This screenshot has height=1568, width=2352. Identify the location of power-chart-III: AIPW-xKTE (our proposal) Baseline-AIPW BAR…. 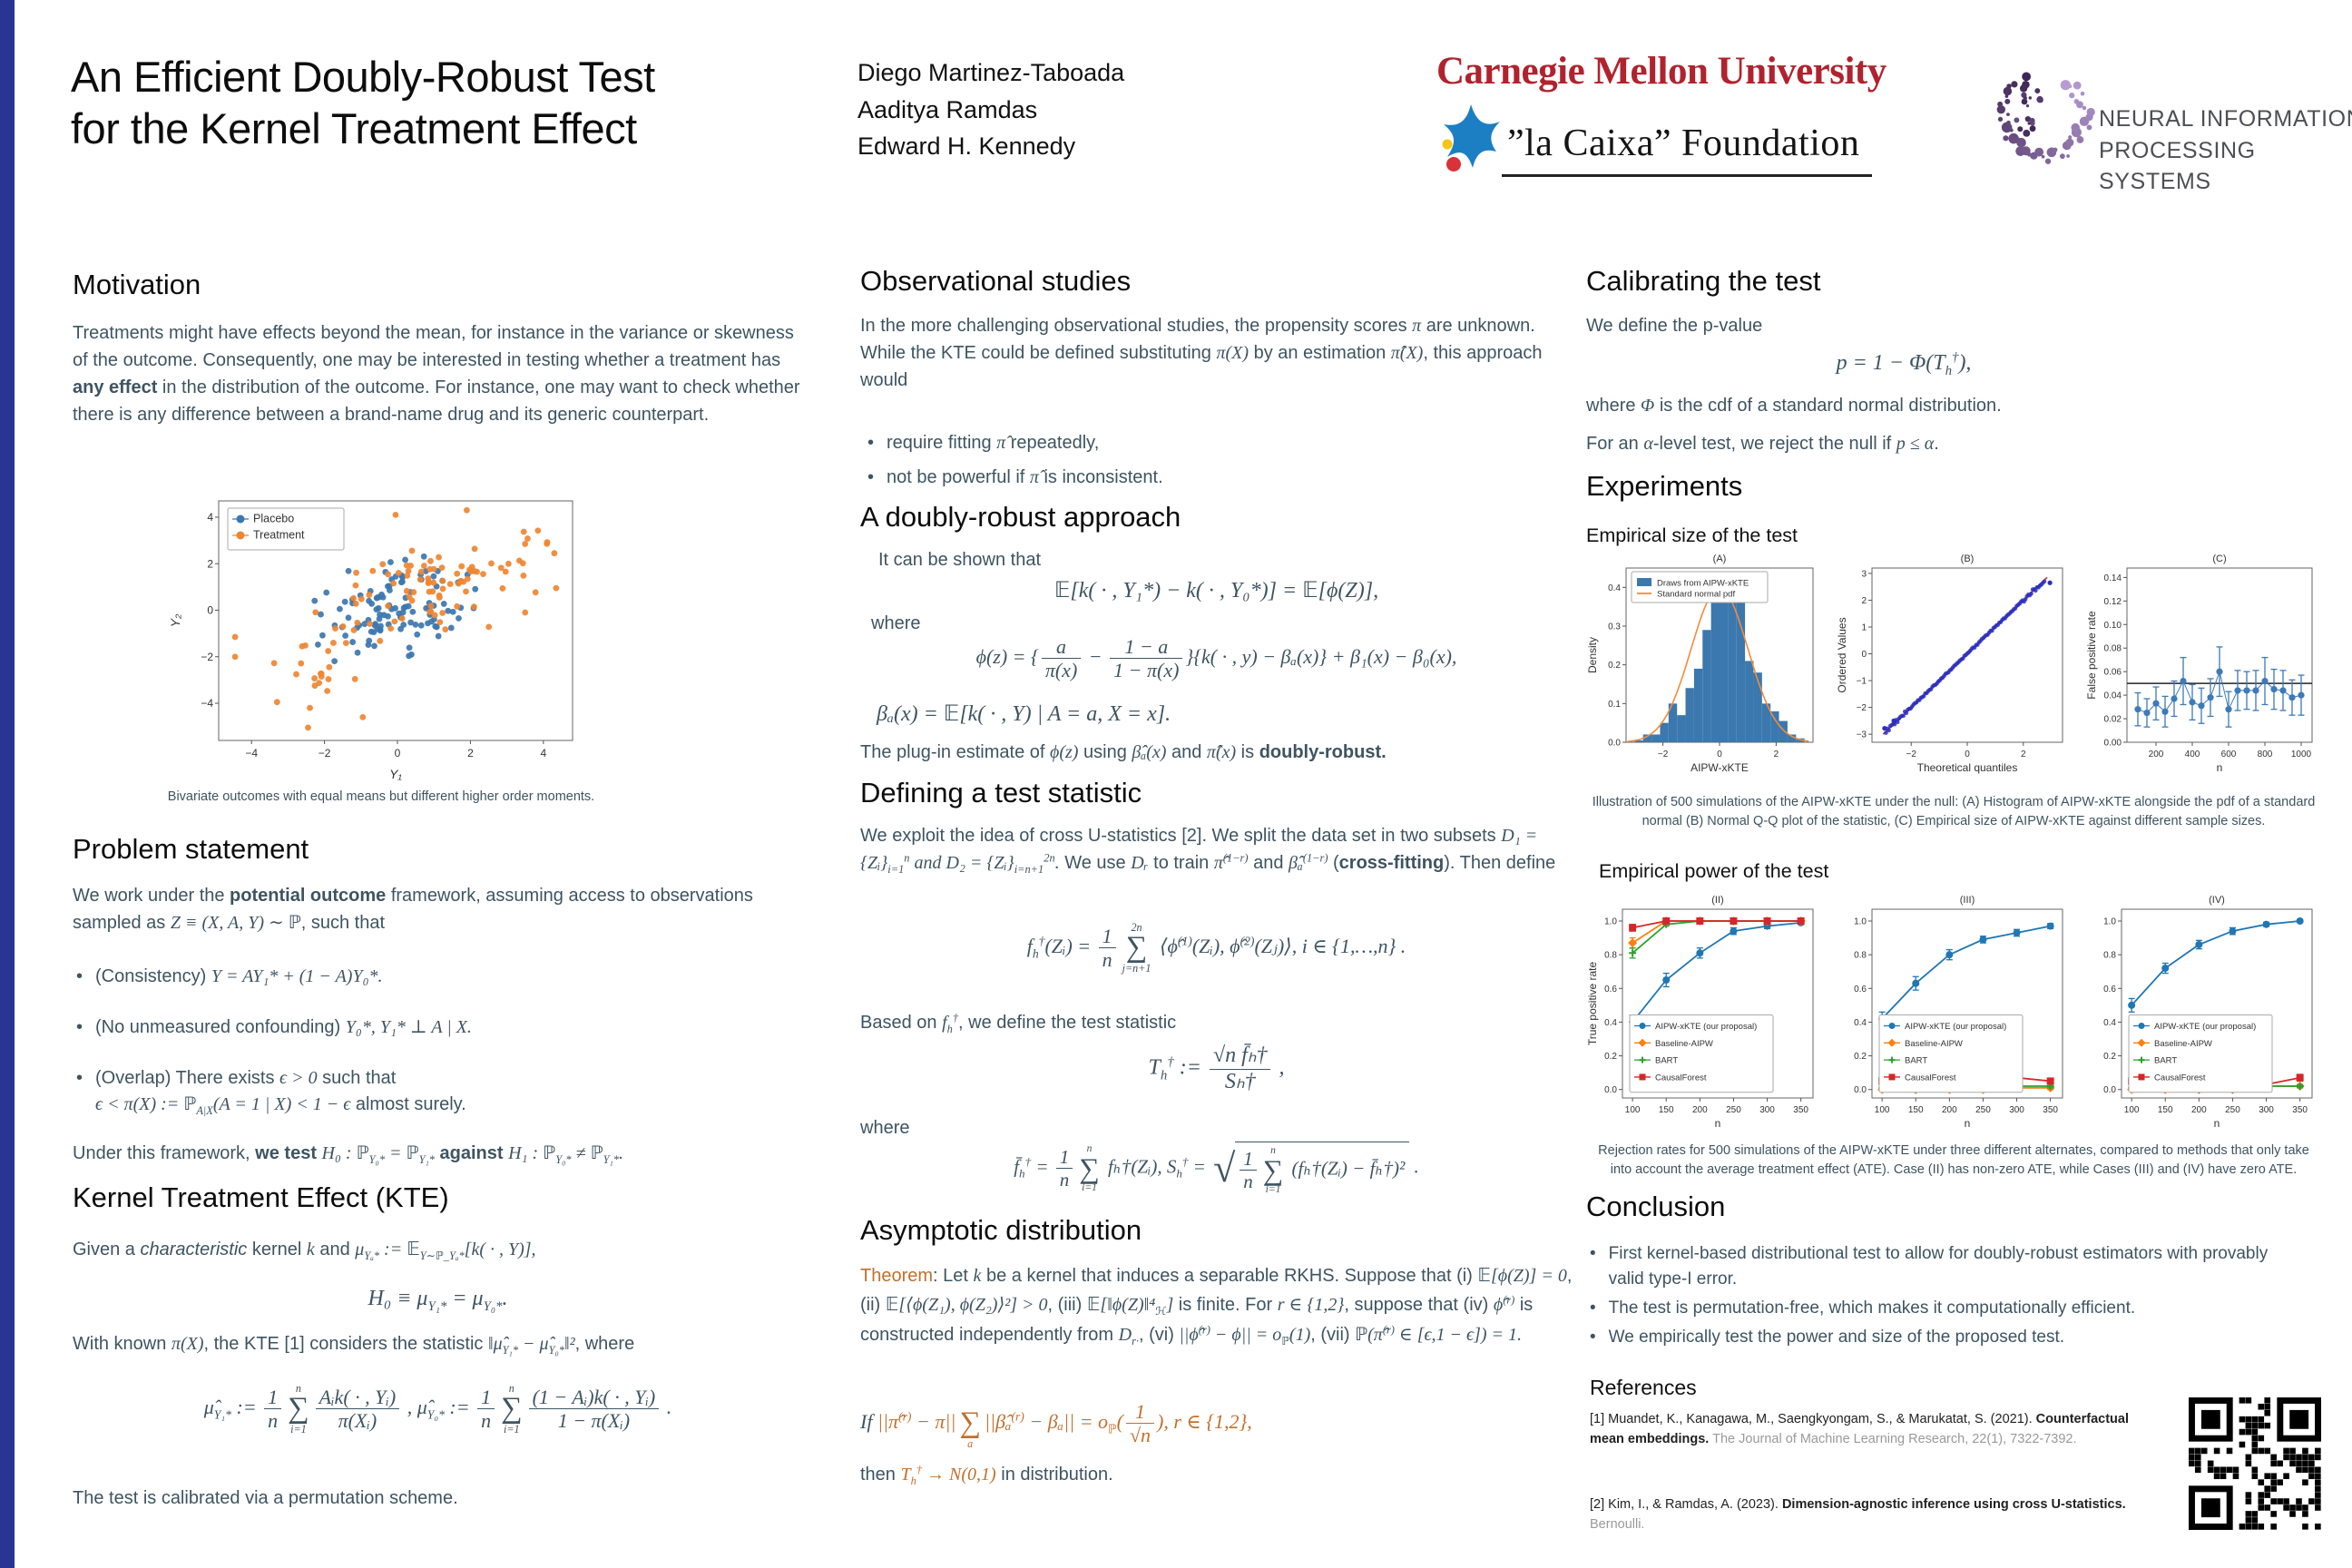
(1958, 1012).